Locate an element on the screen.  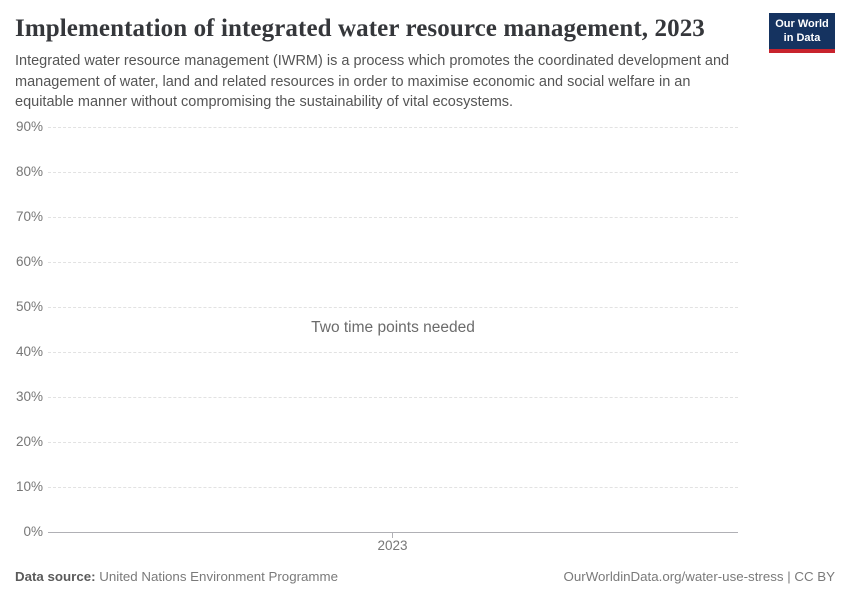
data-source-label: Data source: is located at coordinates (55, 576).